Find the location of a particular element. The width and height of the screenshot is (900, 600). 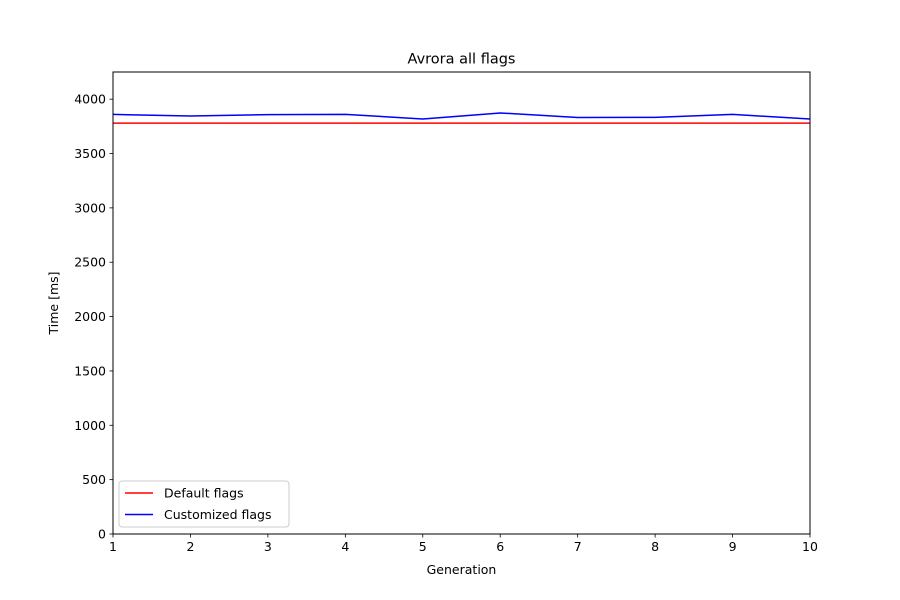

x-axis-label: Generation is located at coordinates (462, 569).